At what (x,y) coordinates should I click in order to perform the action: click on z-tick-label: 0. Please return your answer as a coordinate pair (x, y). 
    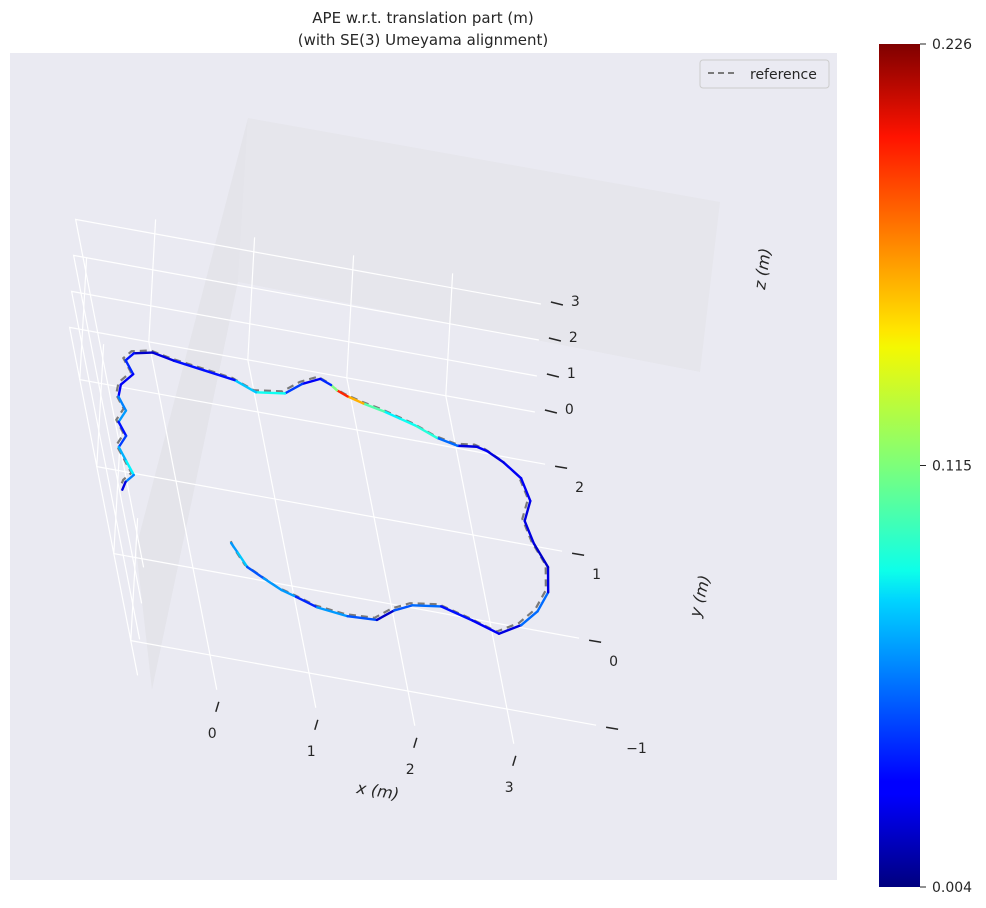
    Looking at the image, I should click on (569, 410).